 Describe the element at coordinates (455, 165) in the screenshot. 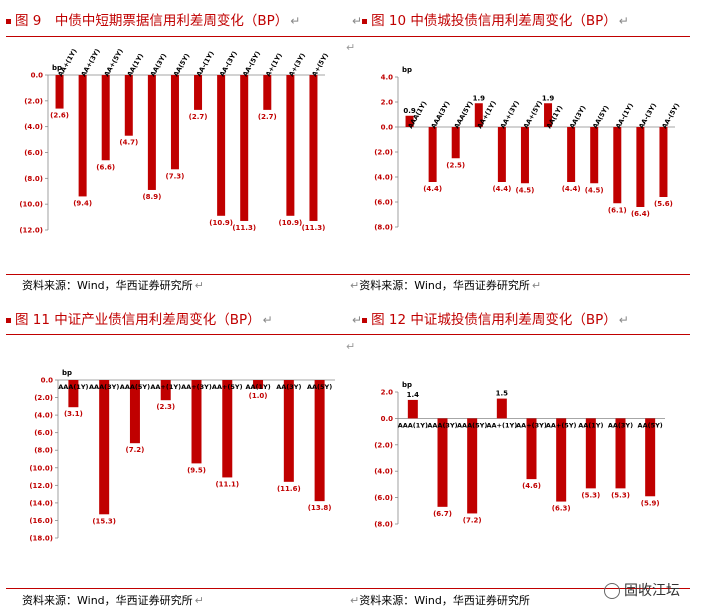

I see `data-label: (2.5)` at that location.